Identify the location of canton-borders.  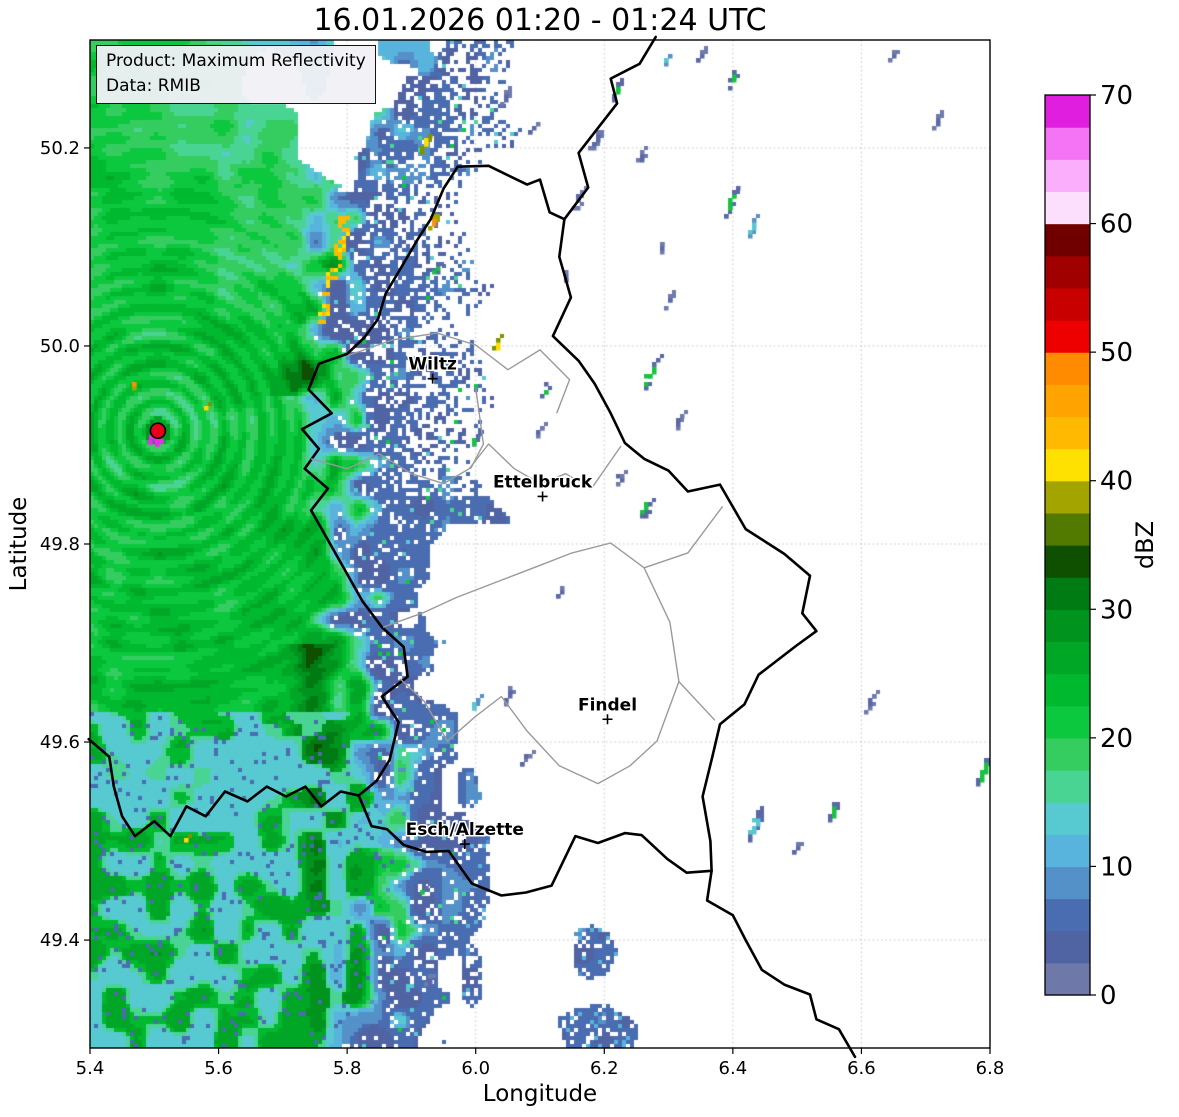
(517, 558).